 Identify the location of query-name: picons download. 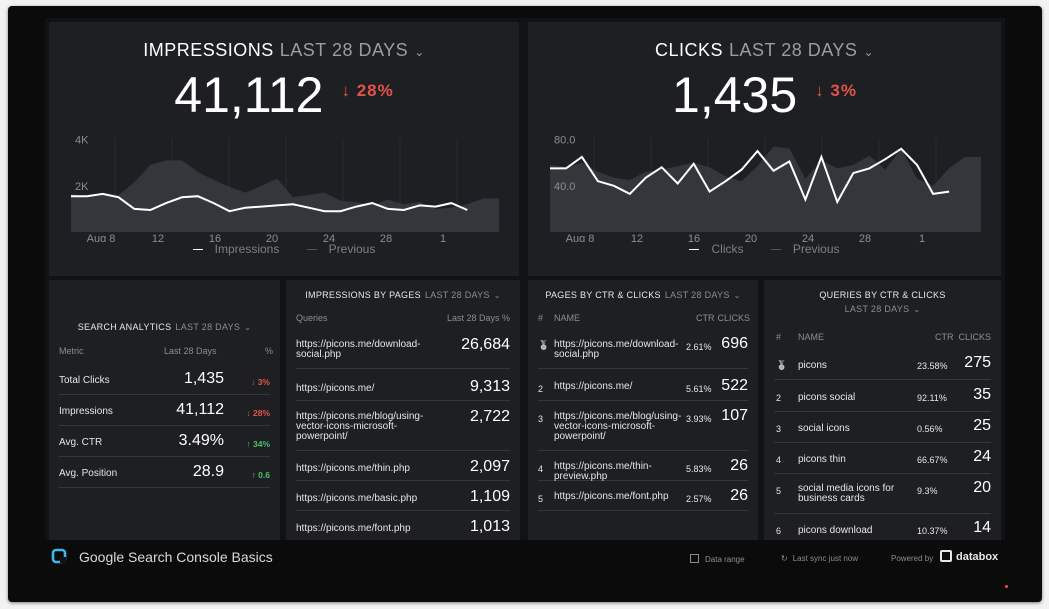
(835, 530).